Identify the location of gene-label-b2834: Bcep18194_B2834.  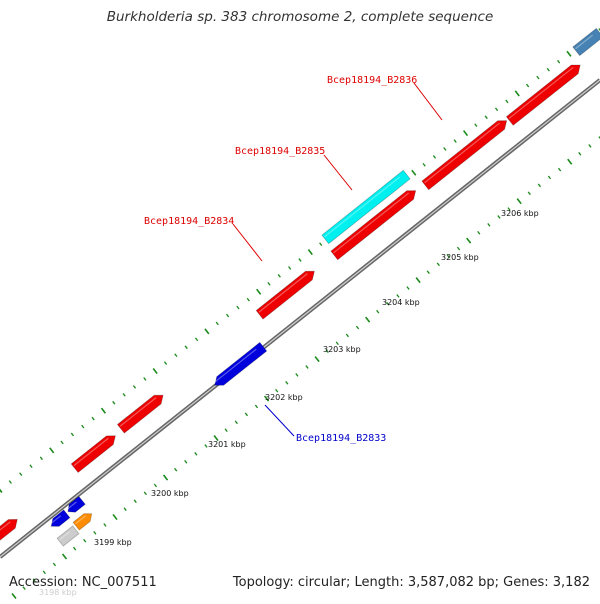
(189, 221).